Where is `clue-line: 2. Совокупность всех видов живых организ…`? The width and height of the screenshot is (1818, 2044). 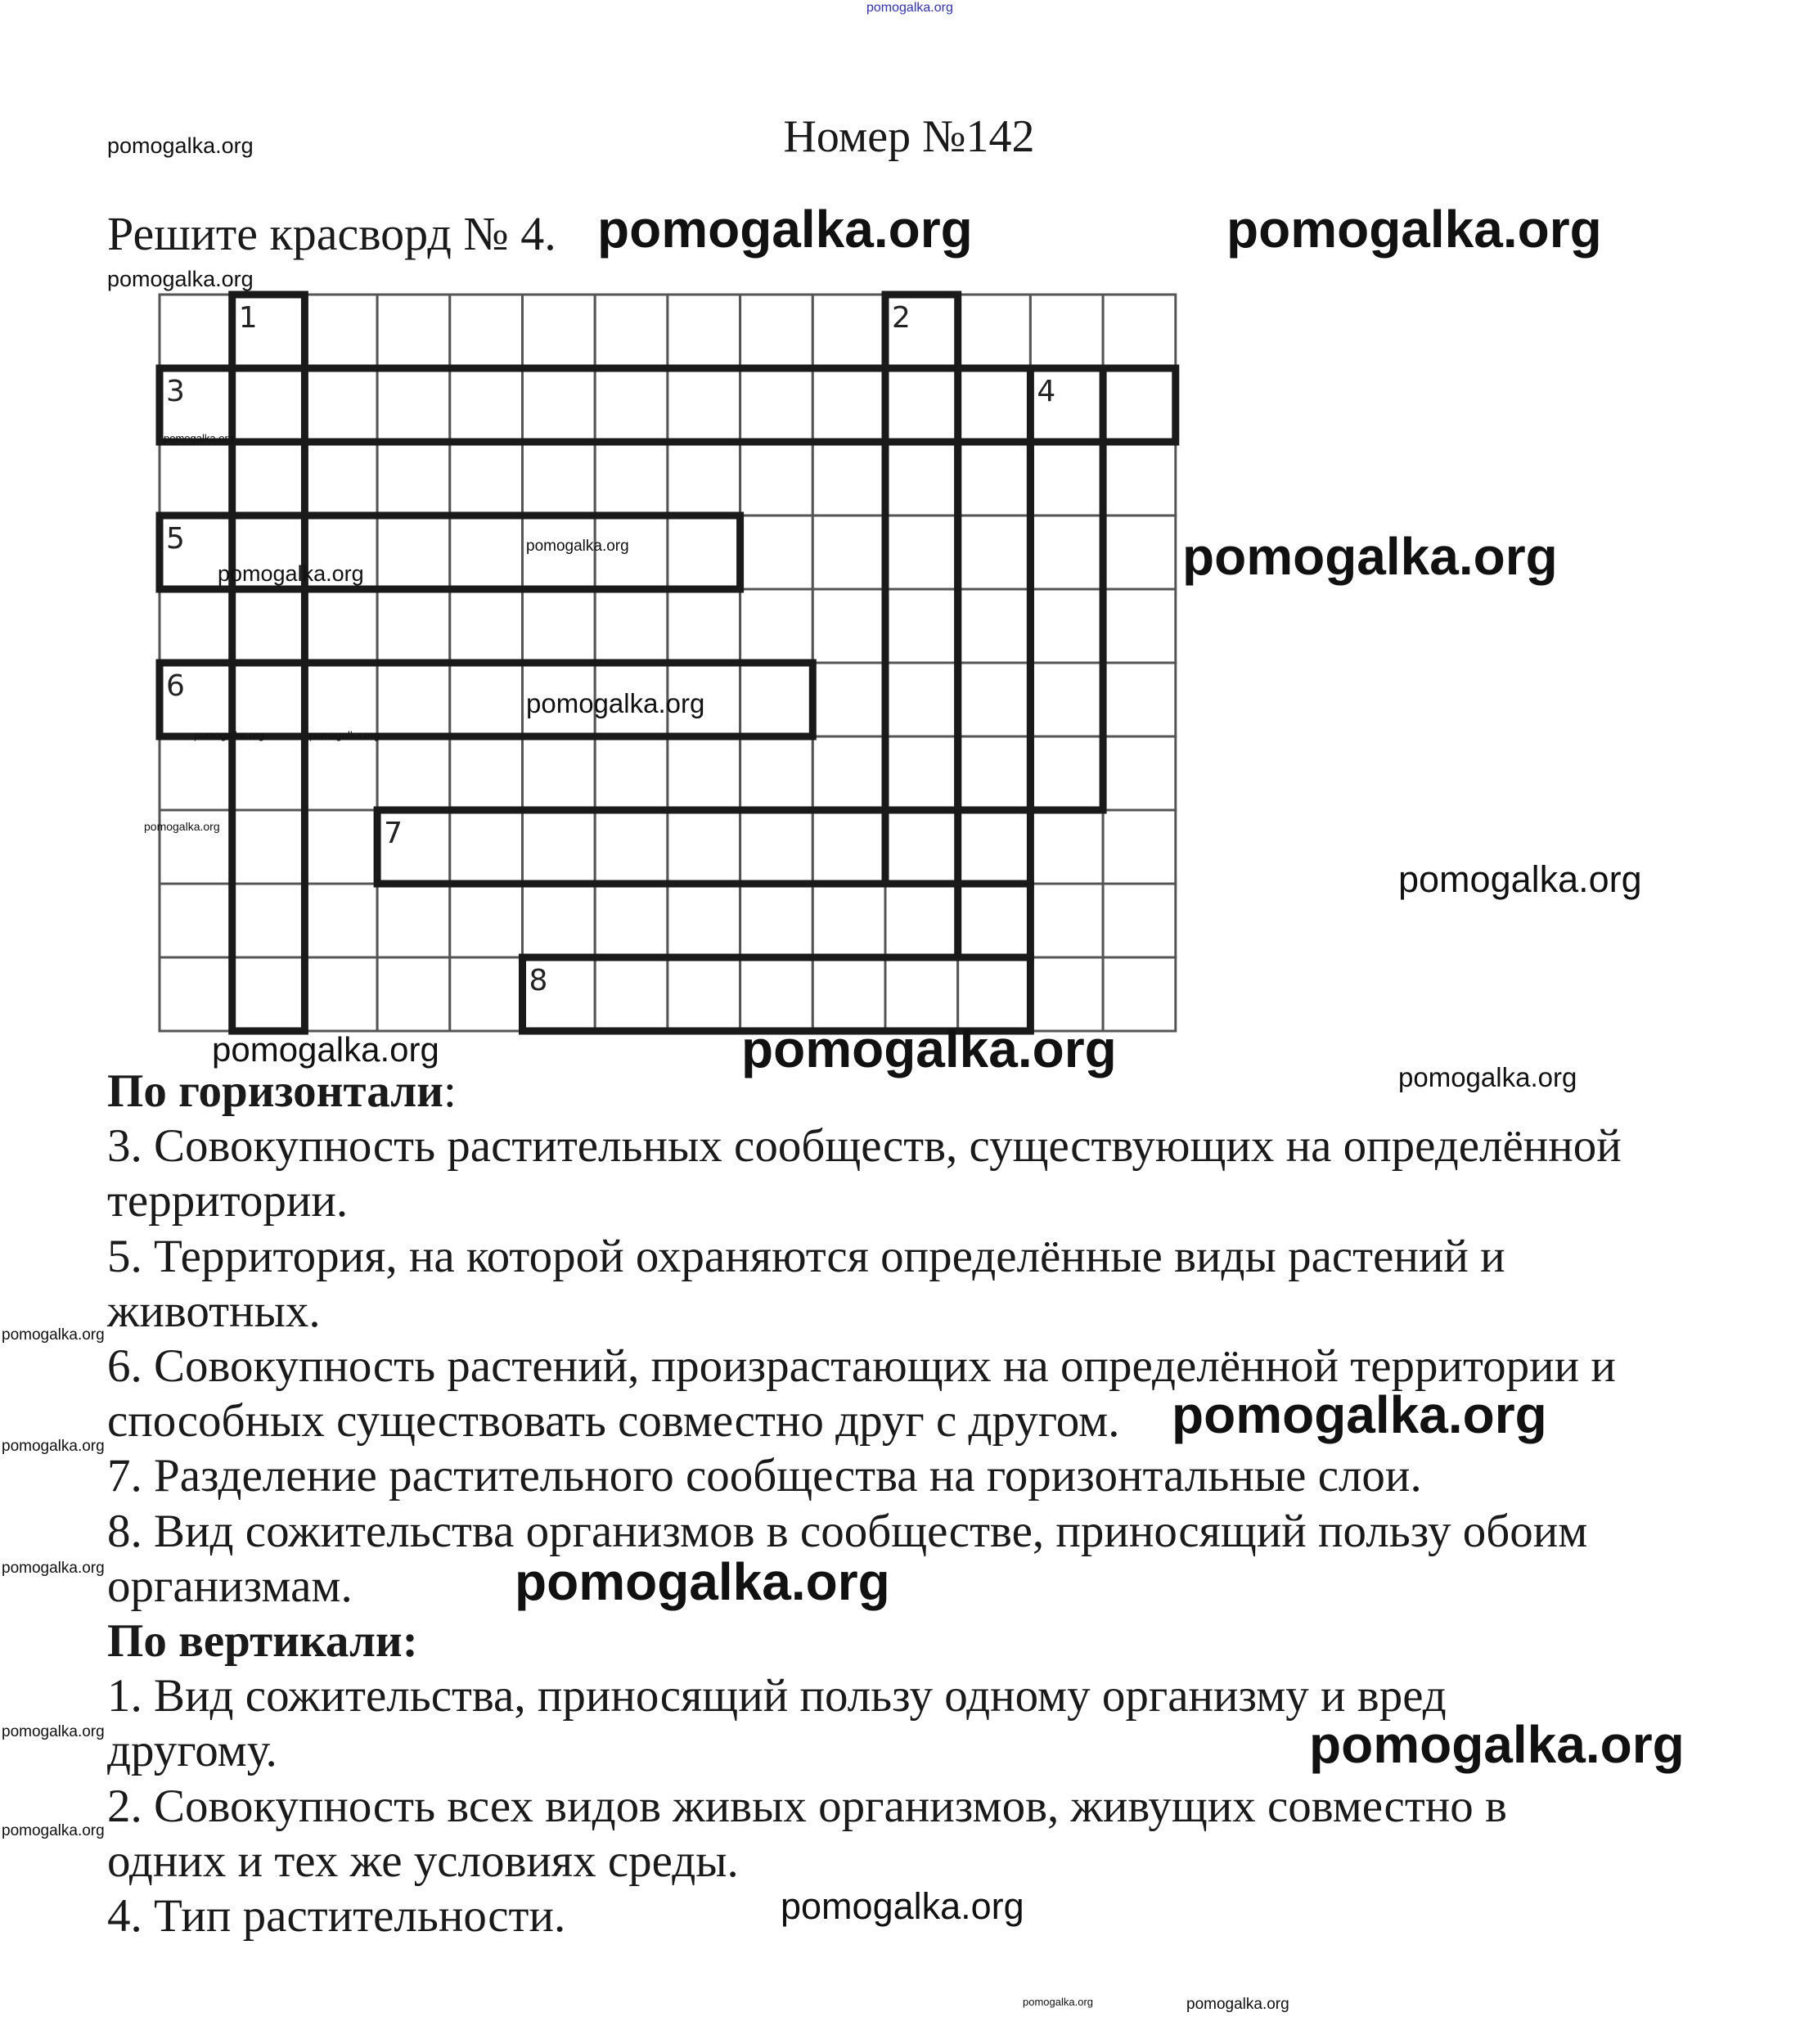 clue-line: 2. Совокупность всех видов живых организ… is located at coordinates (807, 1806).